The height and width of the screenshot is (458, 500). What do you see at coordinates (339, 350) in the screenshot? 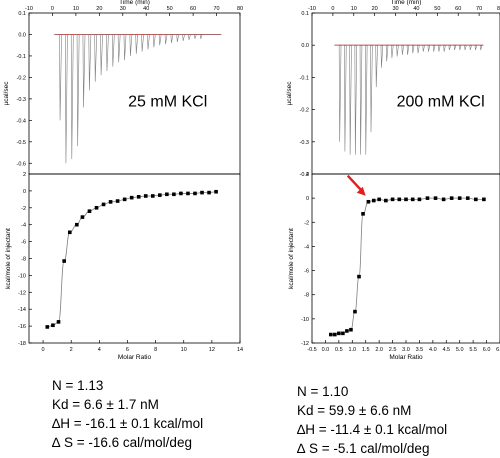
I see `x-tick-label: 0.5` at bounding box center [339, 350].